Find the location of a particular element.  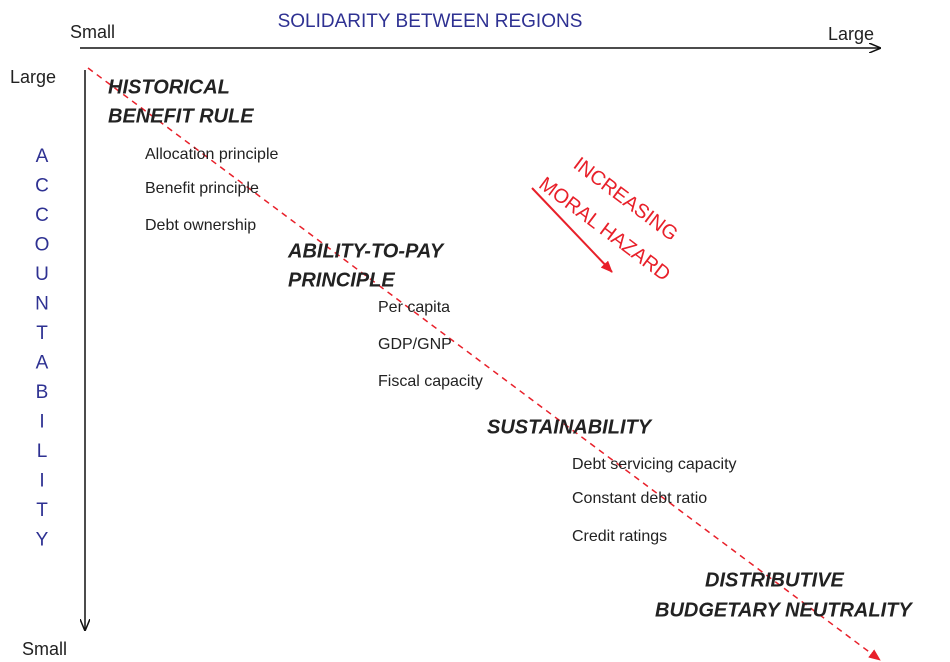

group-heading: SUSTAINABILITY is located at coordinates (570, 427).